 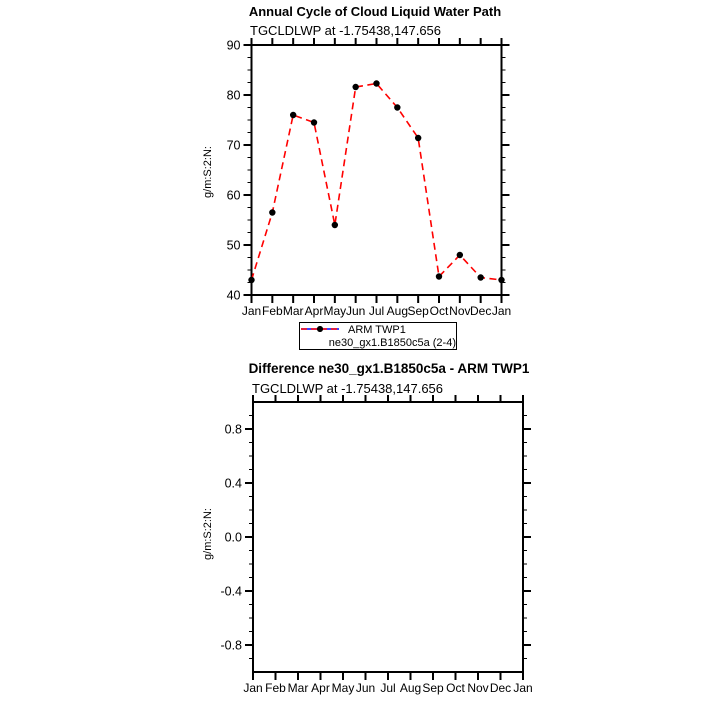 I want to click on y-tick-label: 50, so click(x=234, y=246).